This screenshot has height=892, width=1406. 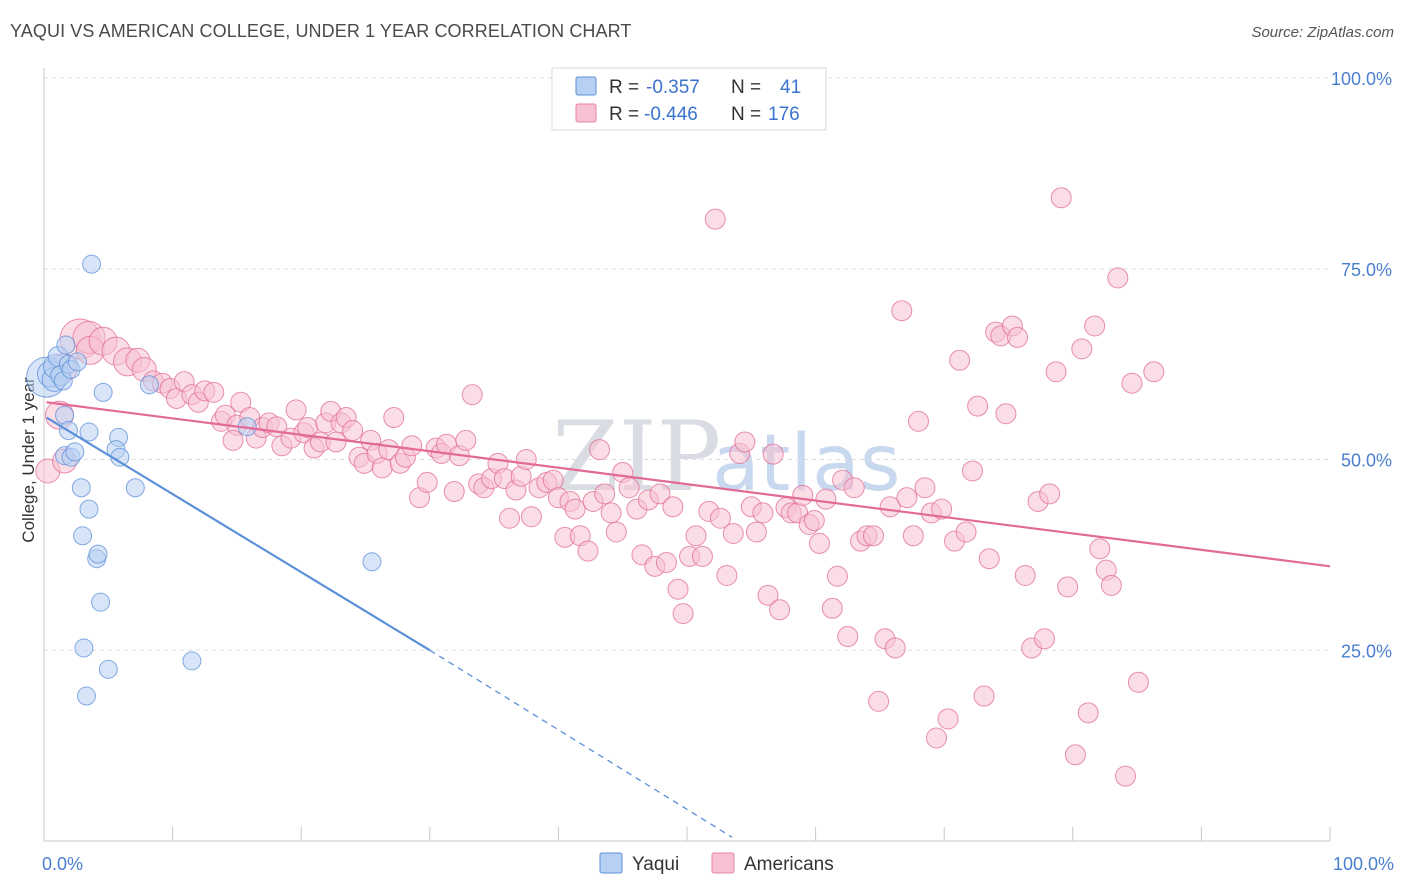 What do you see at coordinates (1361, 365) in the screenshot?
I see `y-tick-labels: 25.0% 50.0% 75.0% 100.0%` at bounding box center [1361, 365].